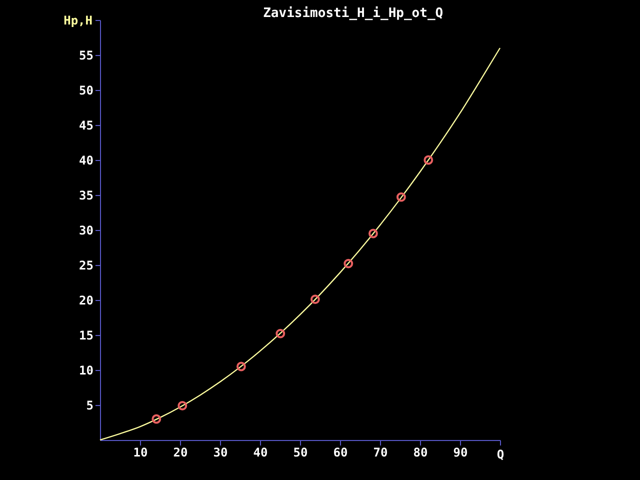 The image size is (640, 480). I want to click on y-tick-label: 45, so click(86, 125).